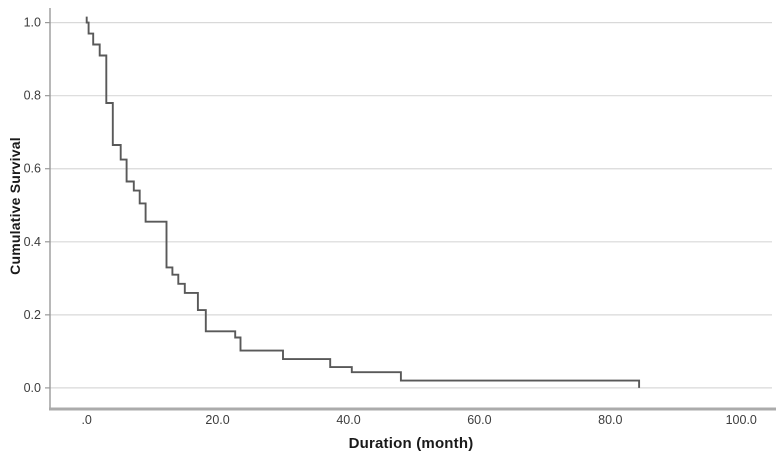 This screenshot has width=784, height=460. I want to click on x-tick-label: 60.0, so click(479, 420).